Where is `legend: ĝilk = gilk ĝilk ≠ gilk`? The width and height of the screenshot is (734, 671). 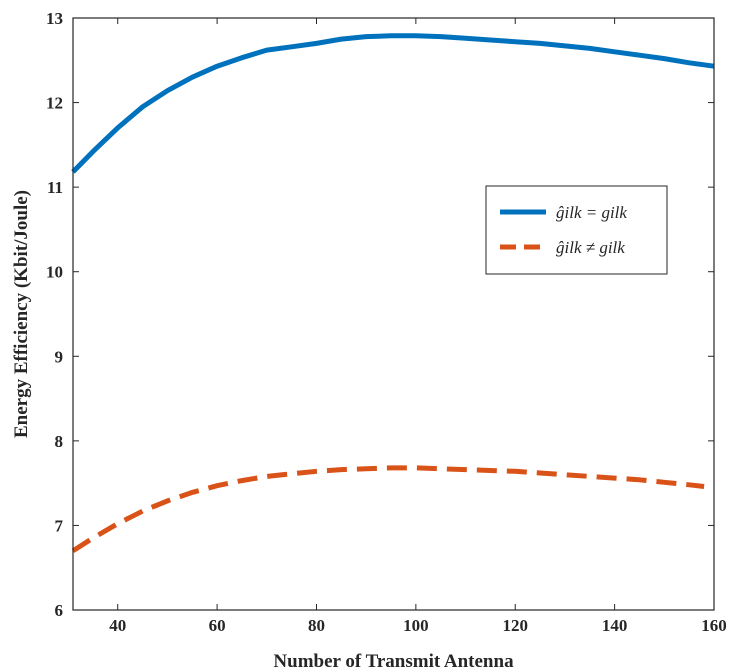 legend: ĝilk = gilk ĝilk ≠ gilk is located at coordinates (576, 230).